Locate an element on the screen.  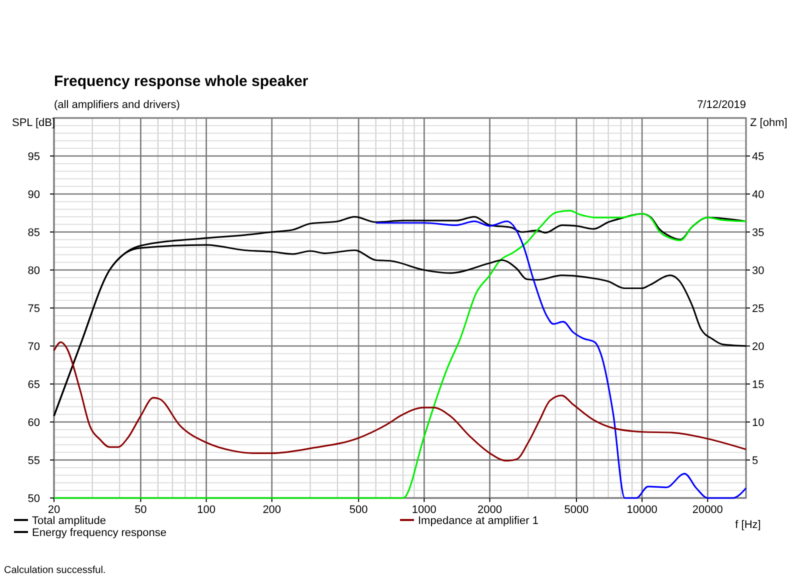
x-tick-label: 5000 is located at coordinates (576, 510).